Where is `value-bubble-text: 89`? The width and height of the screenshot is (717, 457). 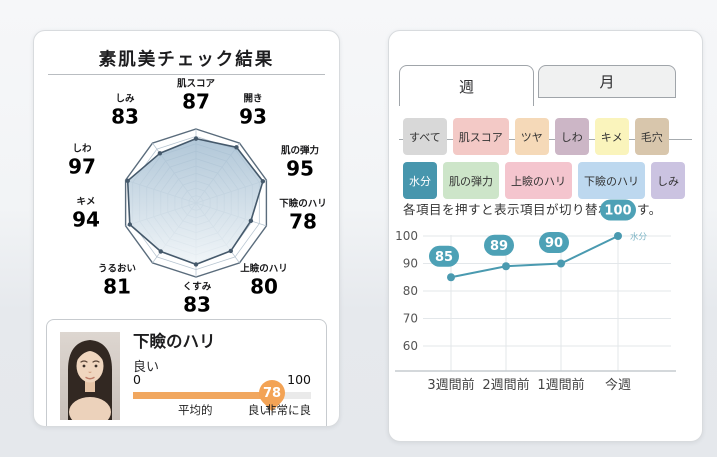 value-bubble-text: 89 is located at coordinates (499, 246).